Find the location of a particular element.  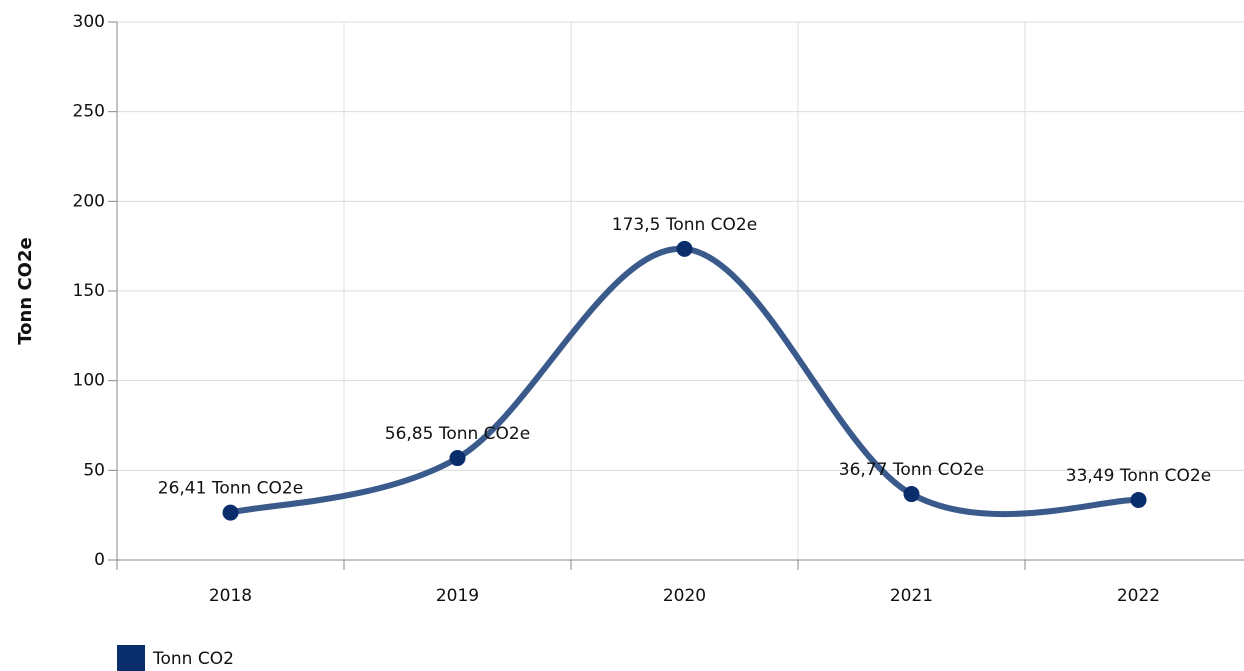

x-tick-label: 2022 is located at coordinates (1138, 596).